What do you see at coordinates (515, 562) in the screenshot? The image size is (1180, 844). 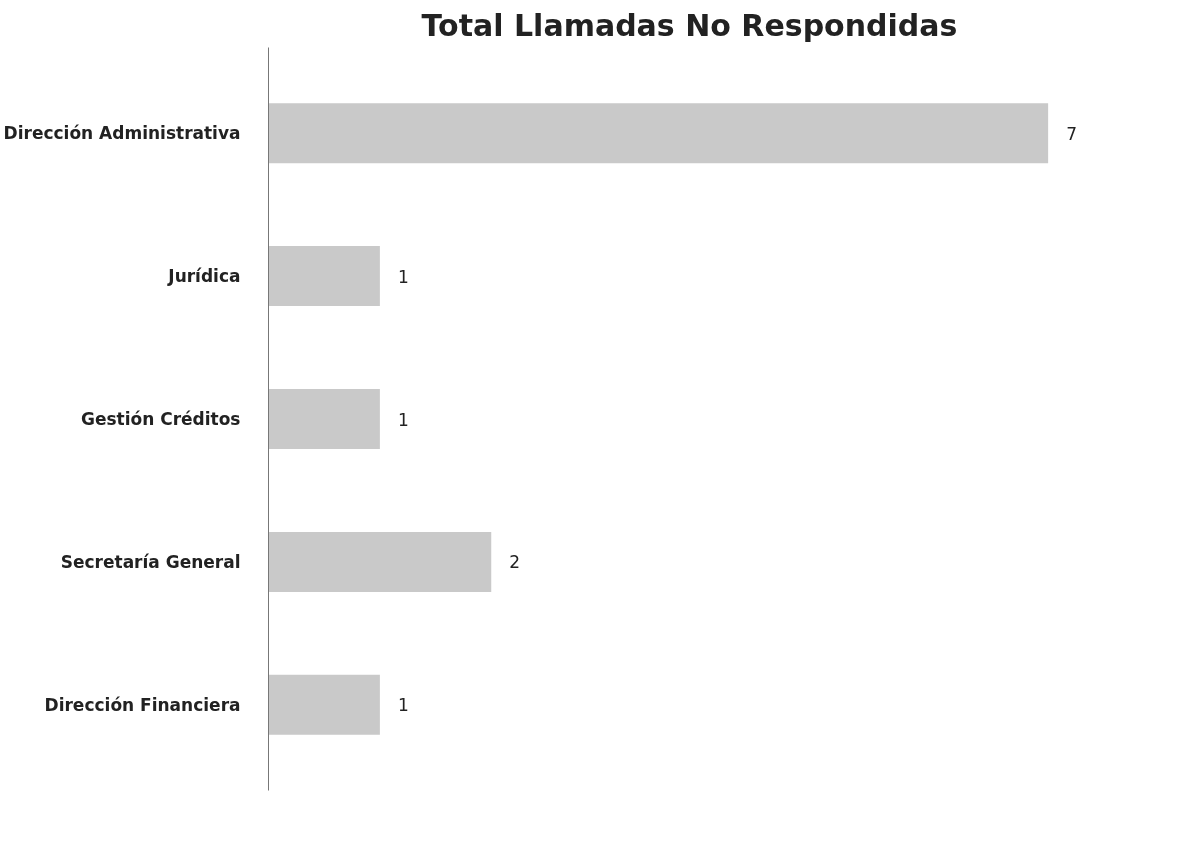 I see `data-label: 2` at bounding box center [515, 562].